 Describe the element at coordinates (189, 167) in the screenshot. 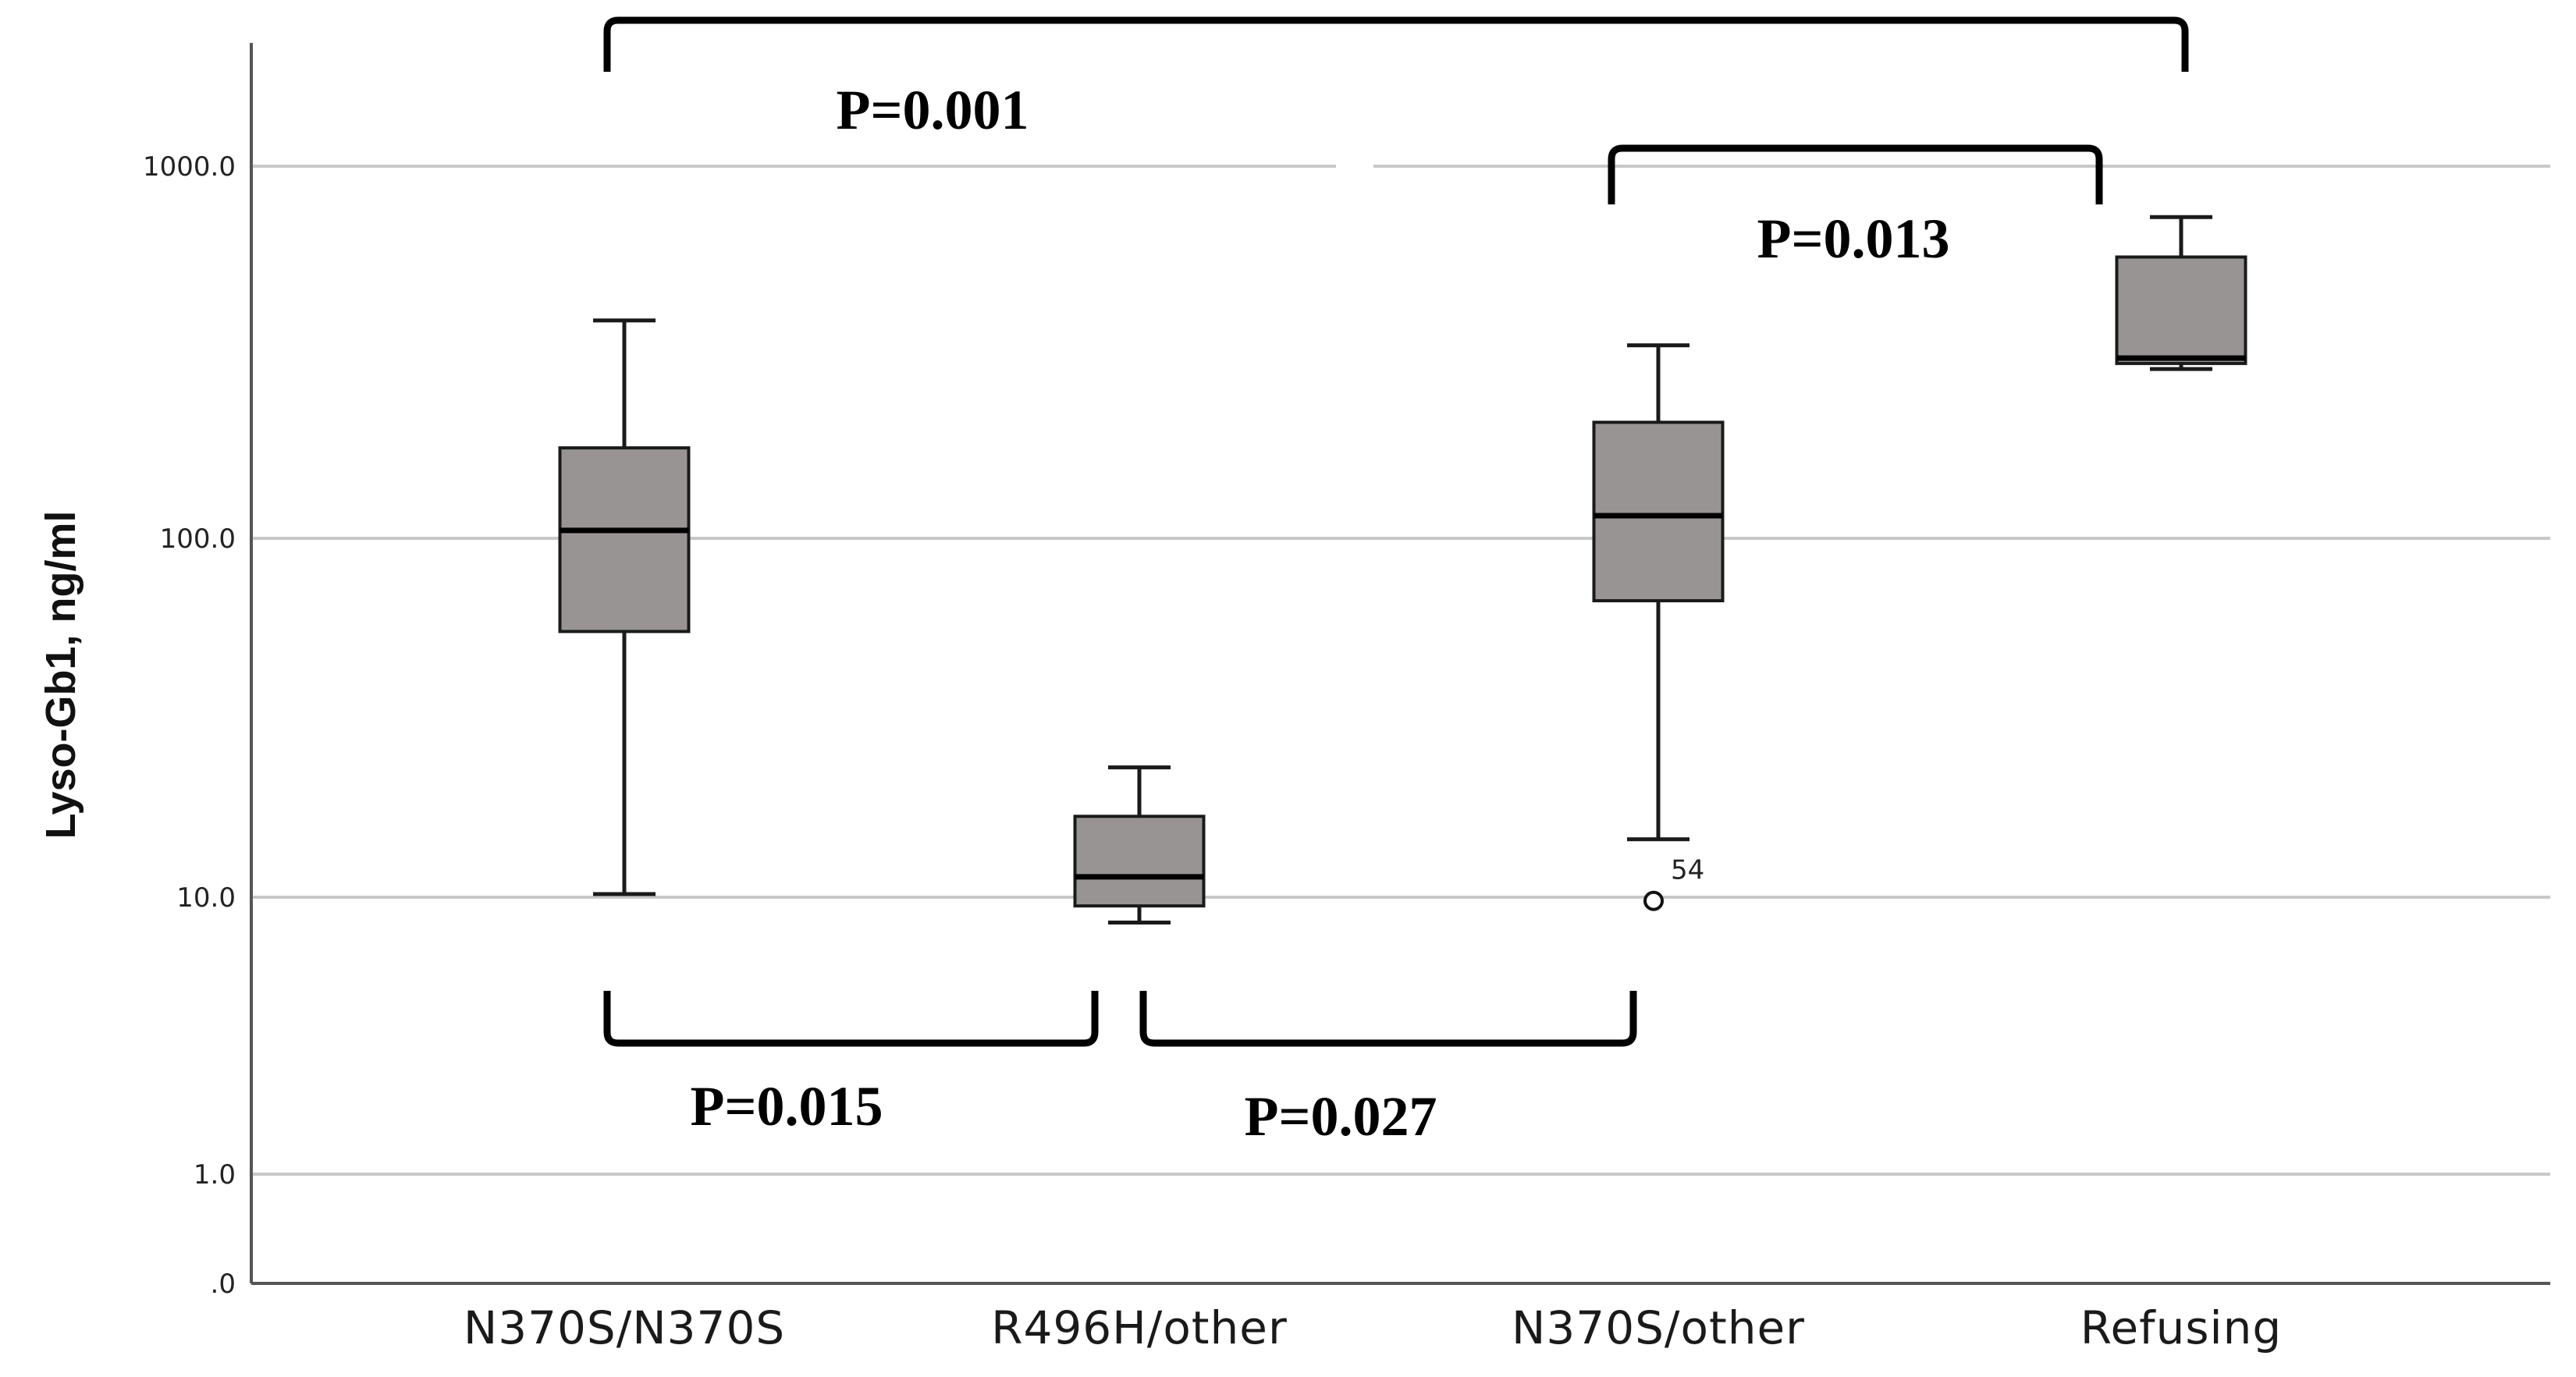

I see `y-tick-label: 1000.0` at that location.